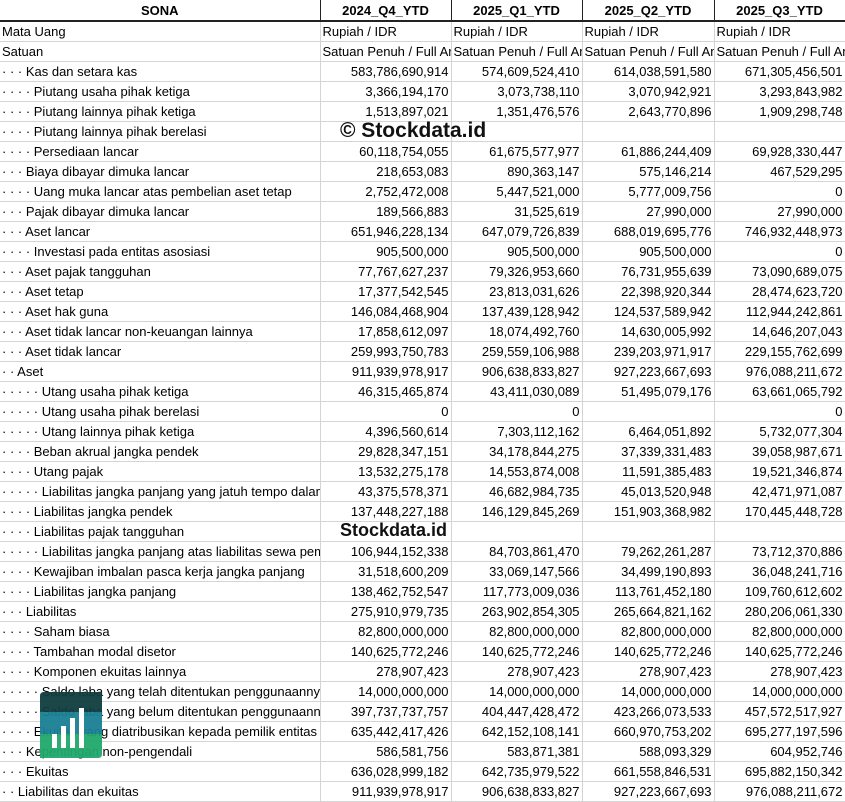  What do you see at coordinates (386, 11) in the screenshot?
I see `header-period: 2024_Q4_YTD` at bounding box center [386, 11].